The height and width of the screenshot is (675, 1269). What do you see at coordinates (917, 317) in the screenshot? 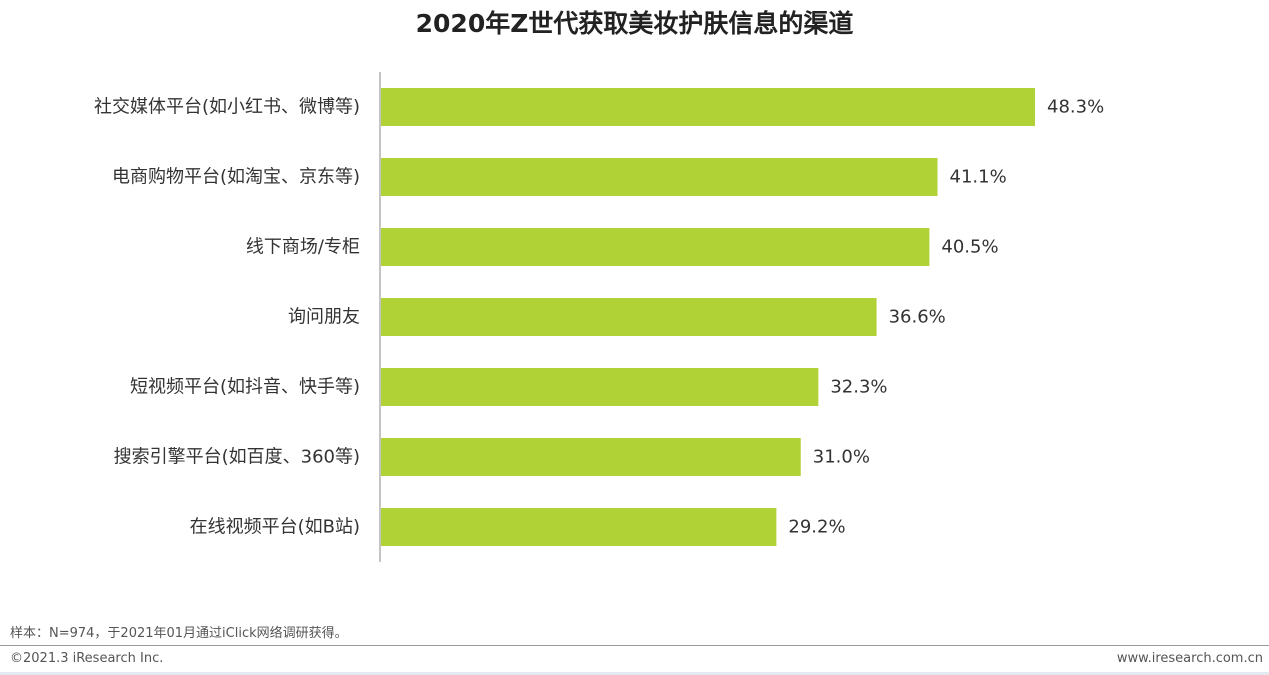
I see `value-label: 36.6%` at bounding box center [917, 317].